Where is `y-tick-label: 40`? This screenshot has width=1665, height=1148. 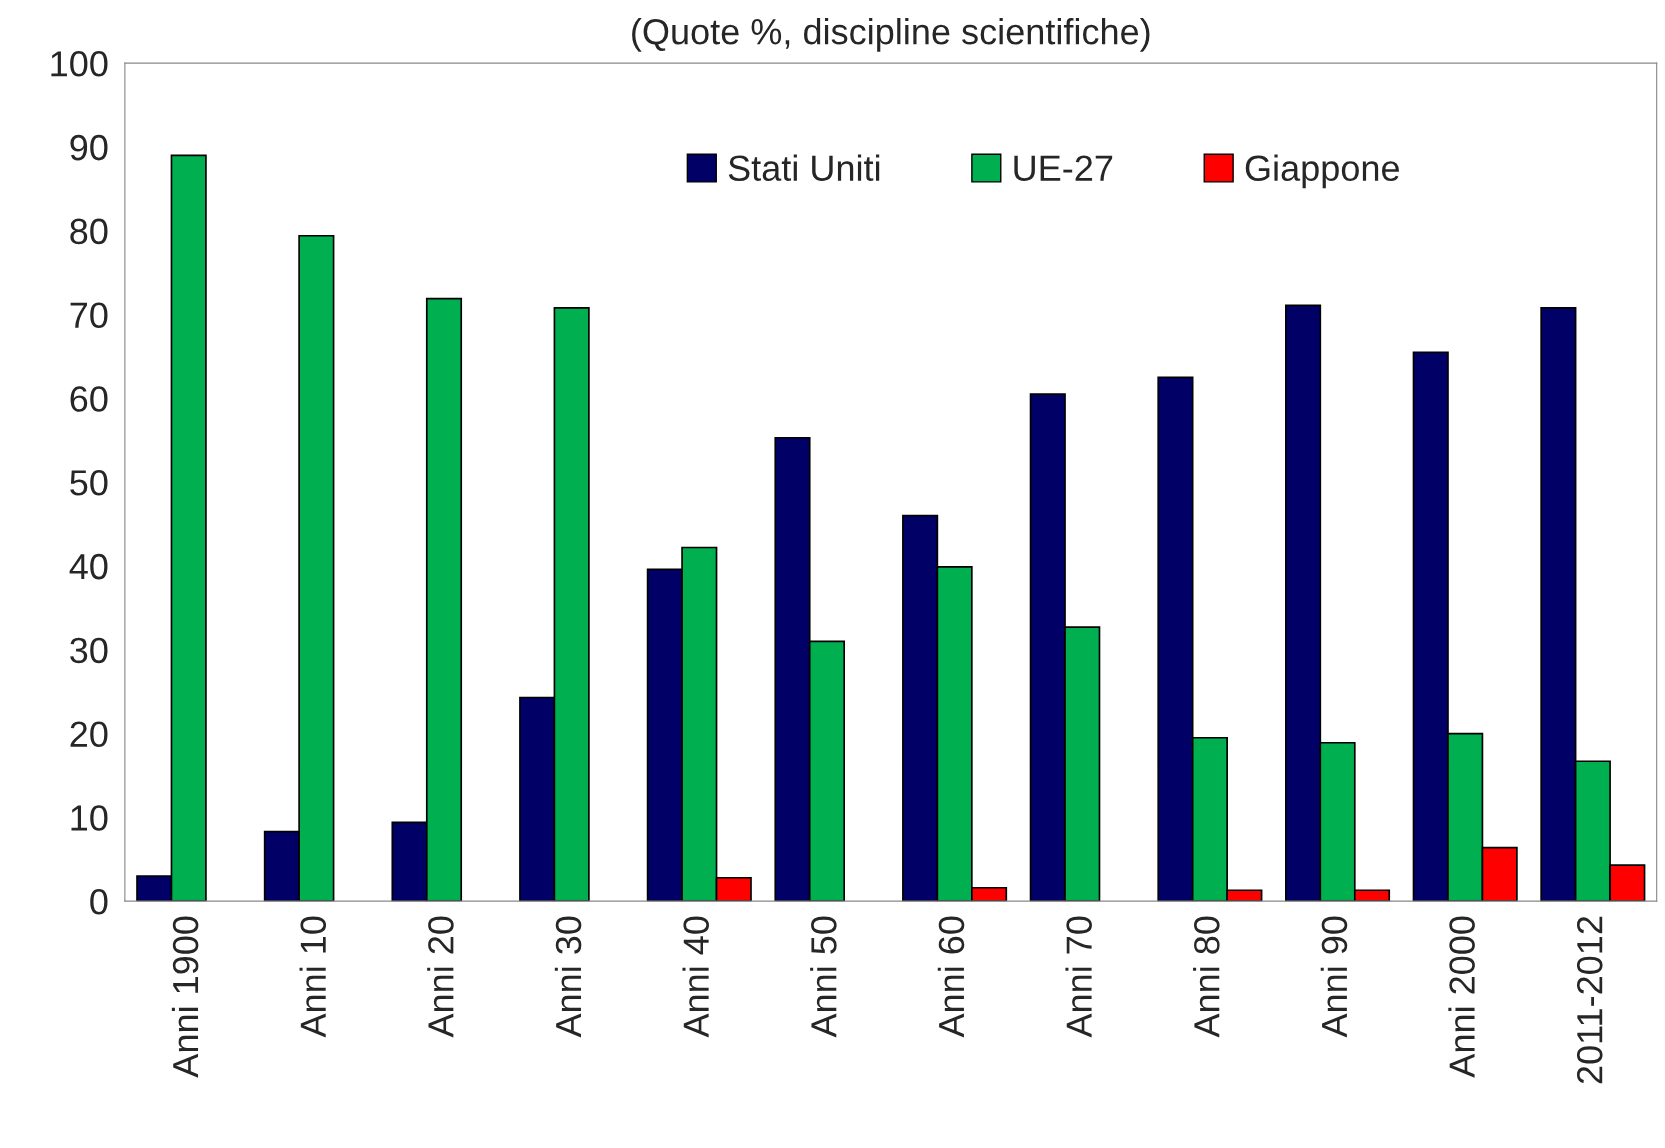
y-tick-label: 40 is located at coordinates (88, 566).